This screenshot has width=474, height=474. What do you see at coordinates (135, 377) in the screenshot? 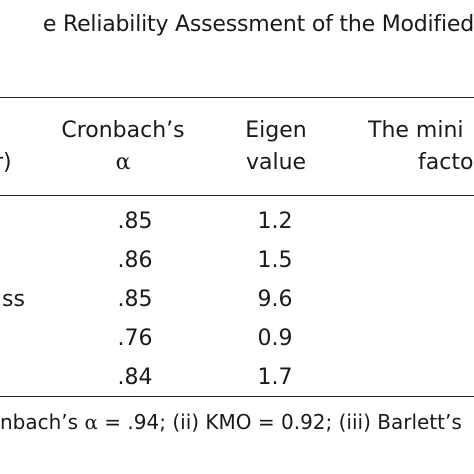
I see `alpha-value: .84` at bounding box center [135, 377].